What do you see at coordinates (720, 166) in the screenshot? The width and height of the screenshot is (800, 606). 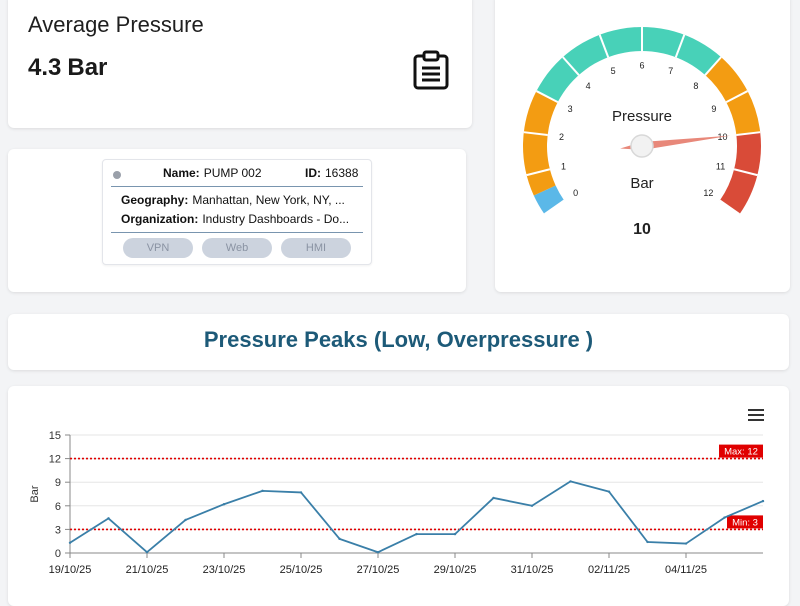 I see `gauge-tick-label: 11` at bounding box center [720, 166].